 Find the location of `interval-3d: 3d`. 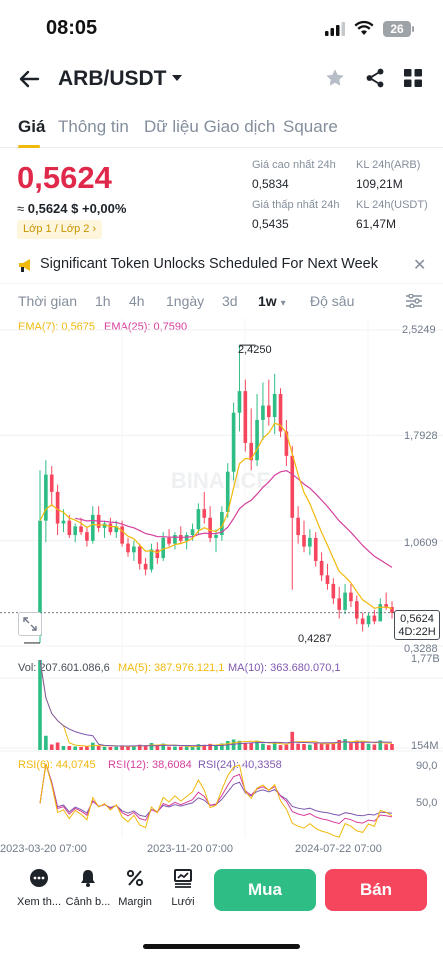

interval-3d: 3d is located at coordinates (230, 301).